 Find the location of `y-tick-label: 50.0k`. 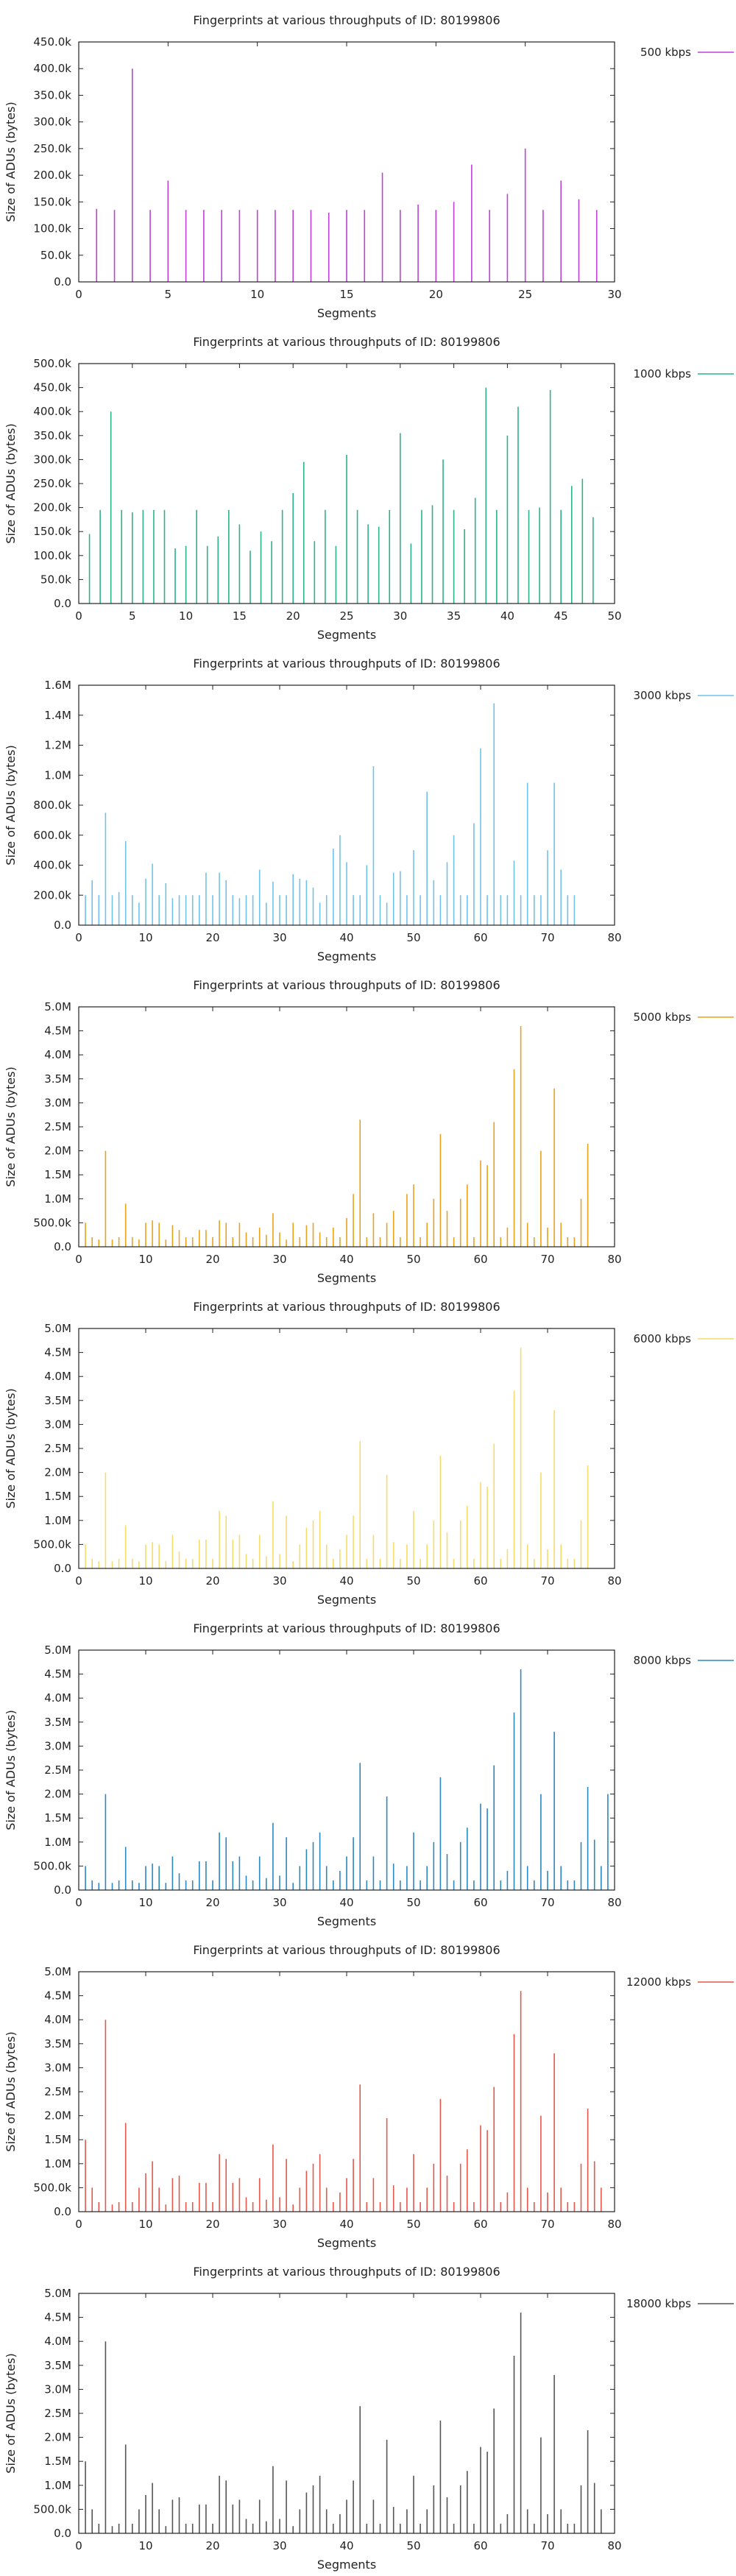

y-tick-label: 50.0k is located at coordinates (55, 579).